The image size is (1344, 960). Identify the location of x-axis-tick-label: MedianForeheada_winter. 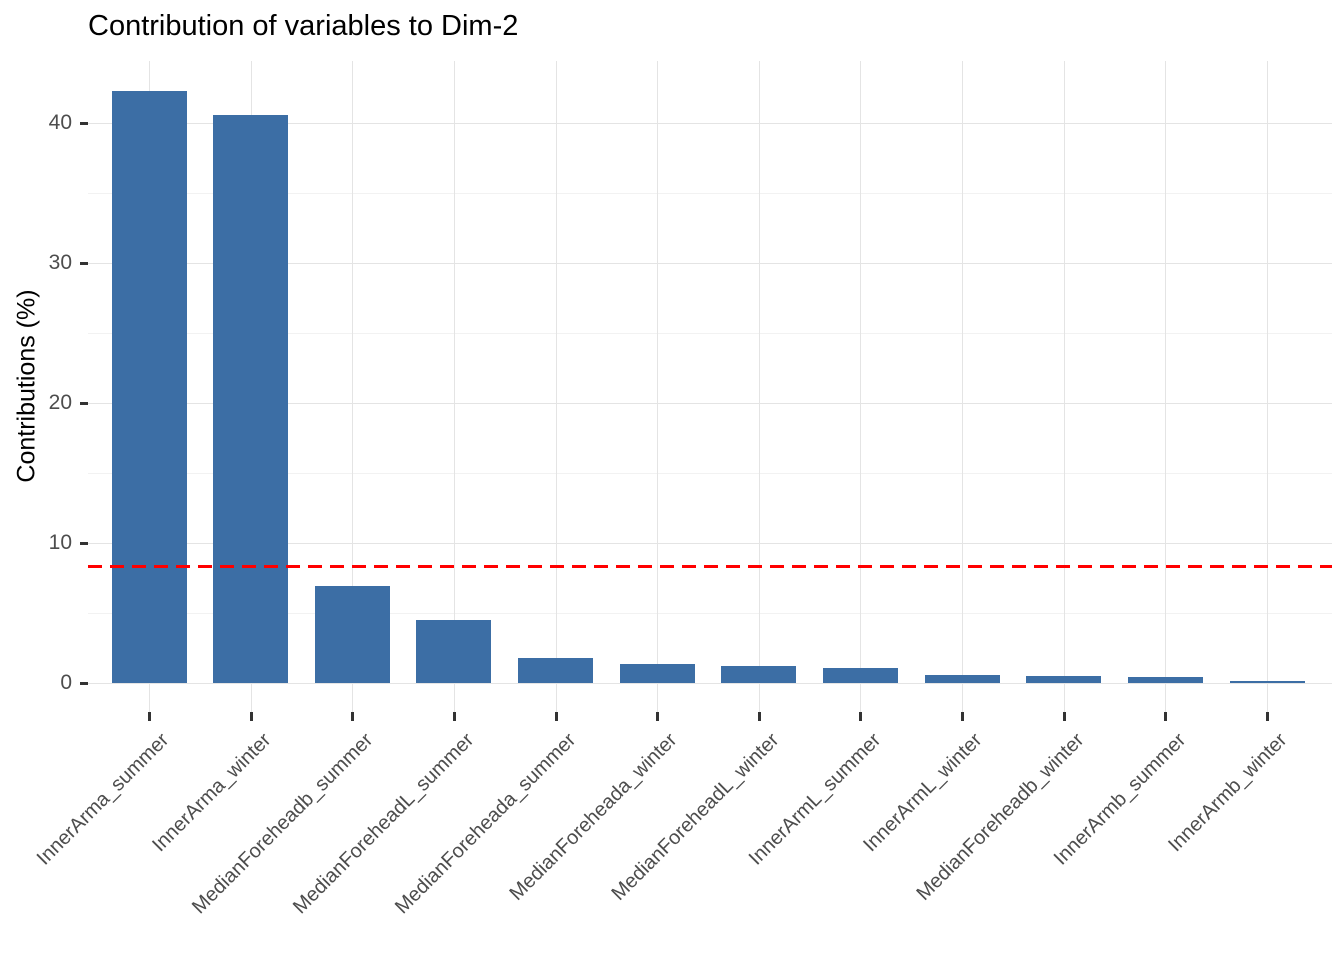
(593, 817).